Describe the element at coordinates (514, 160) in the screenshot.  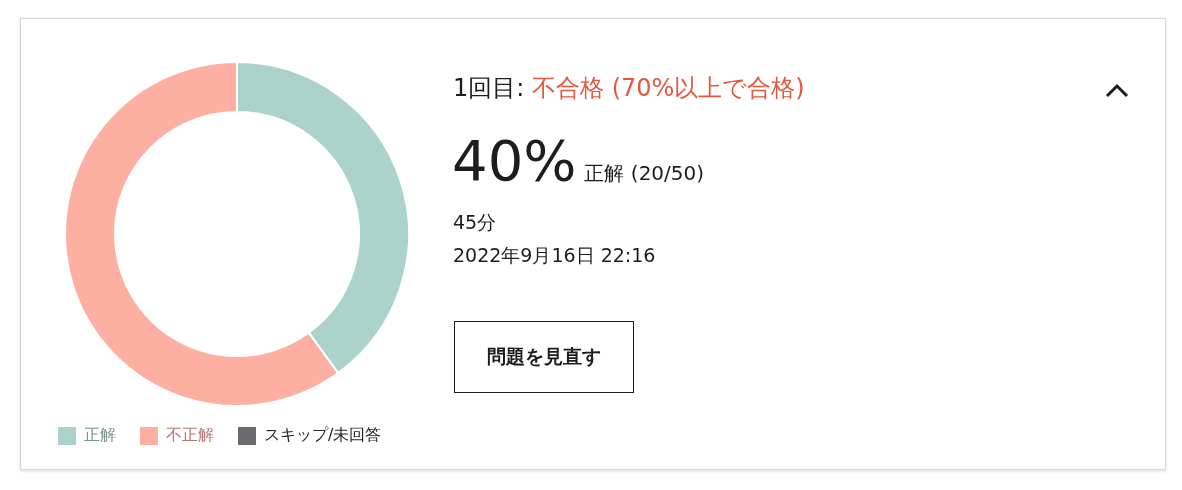
I see `text: 40%` at that location.